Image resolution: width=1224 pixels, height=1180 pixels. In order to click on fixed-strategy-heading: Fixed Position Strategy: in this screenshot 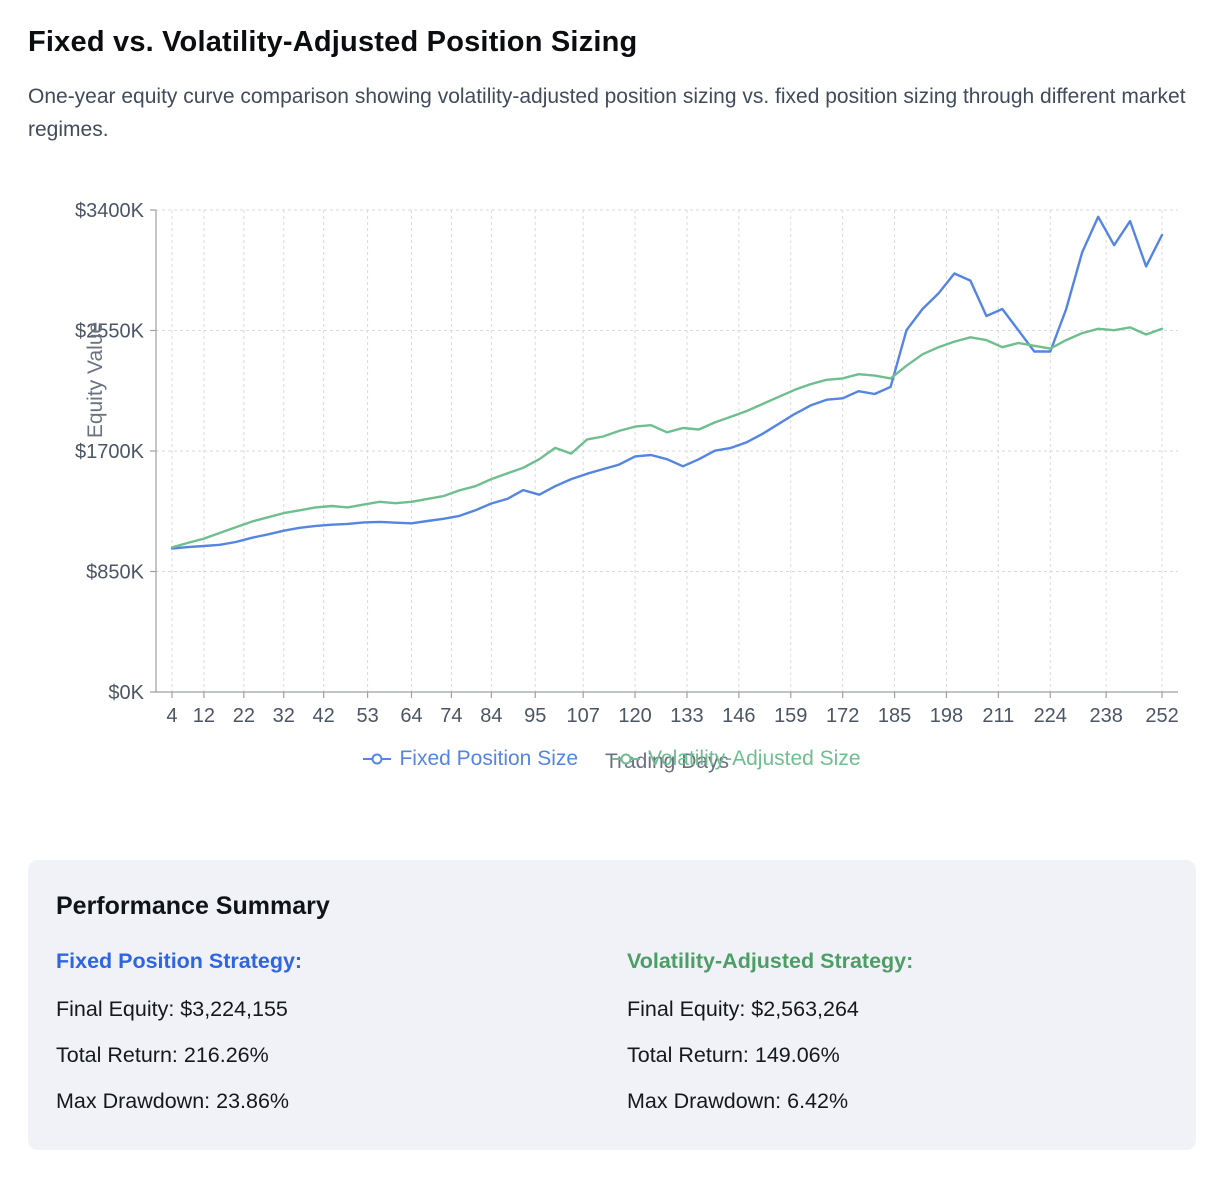, I will do `click(179, 961)`.